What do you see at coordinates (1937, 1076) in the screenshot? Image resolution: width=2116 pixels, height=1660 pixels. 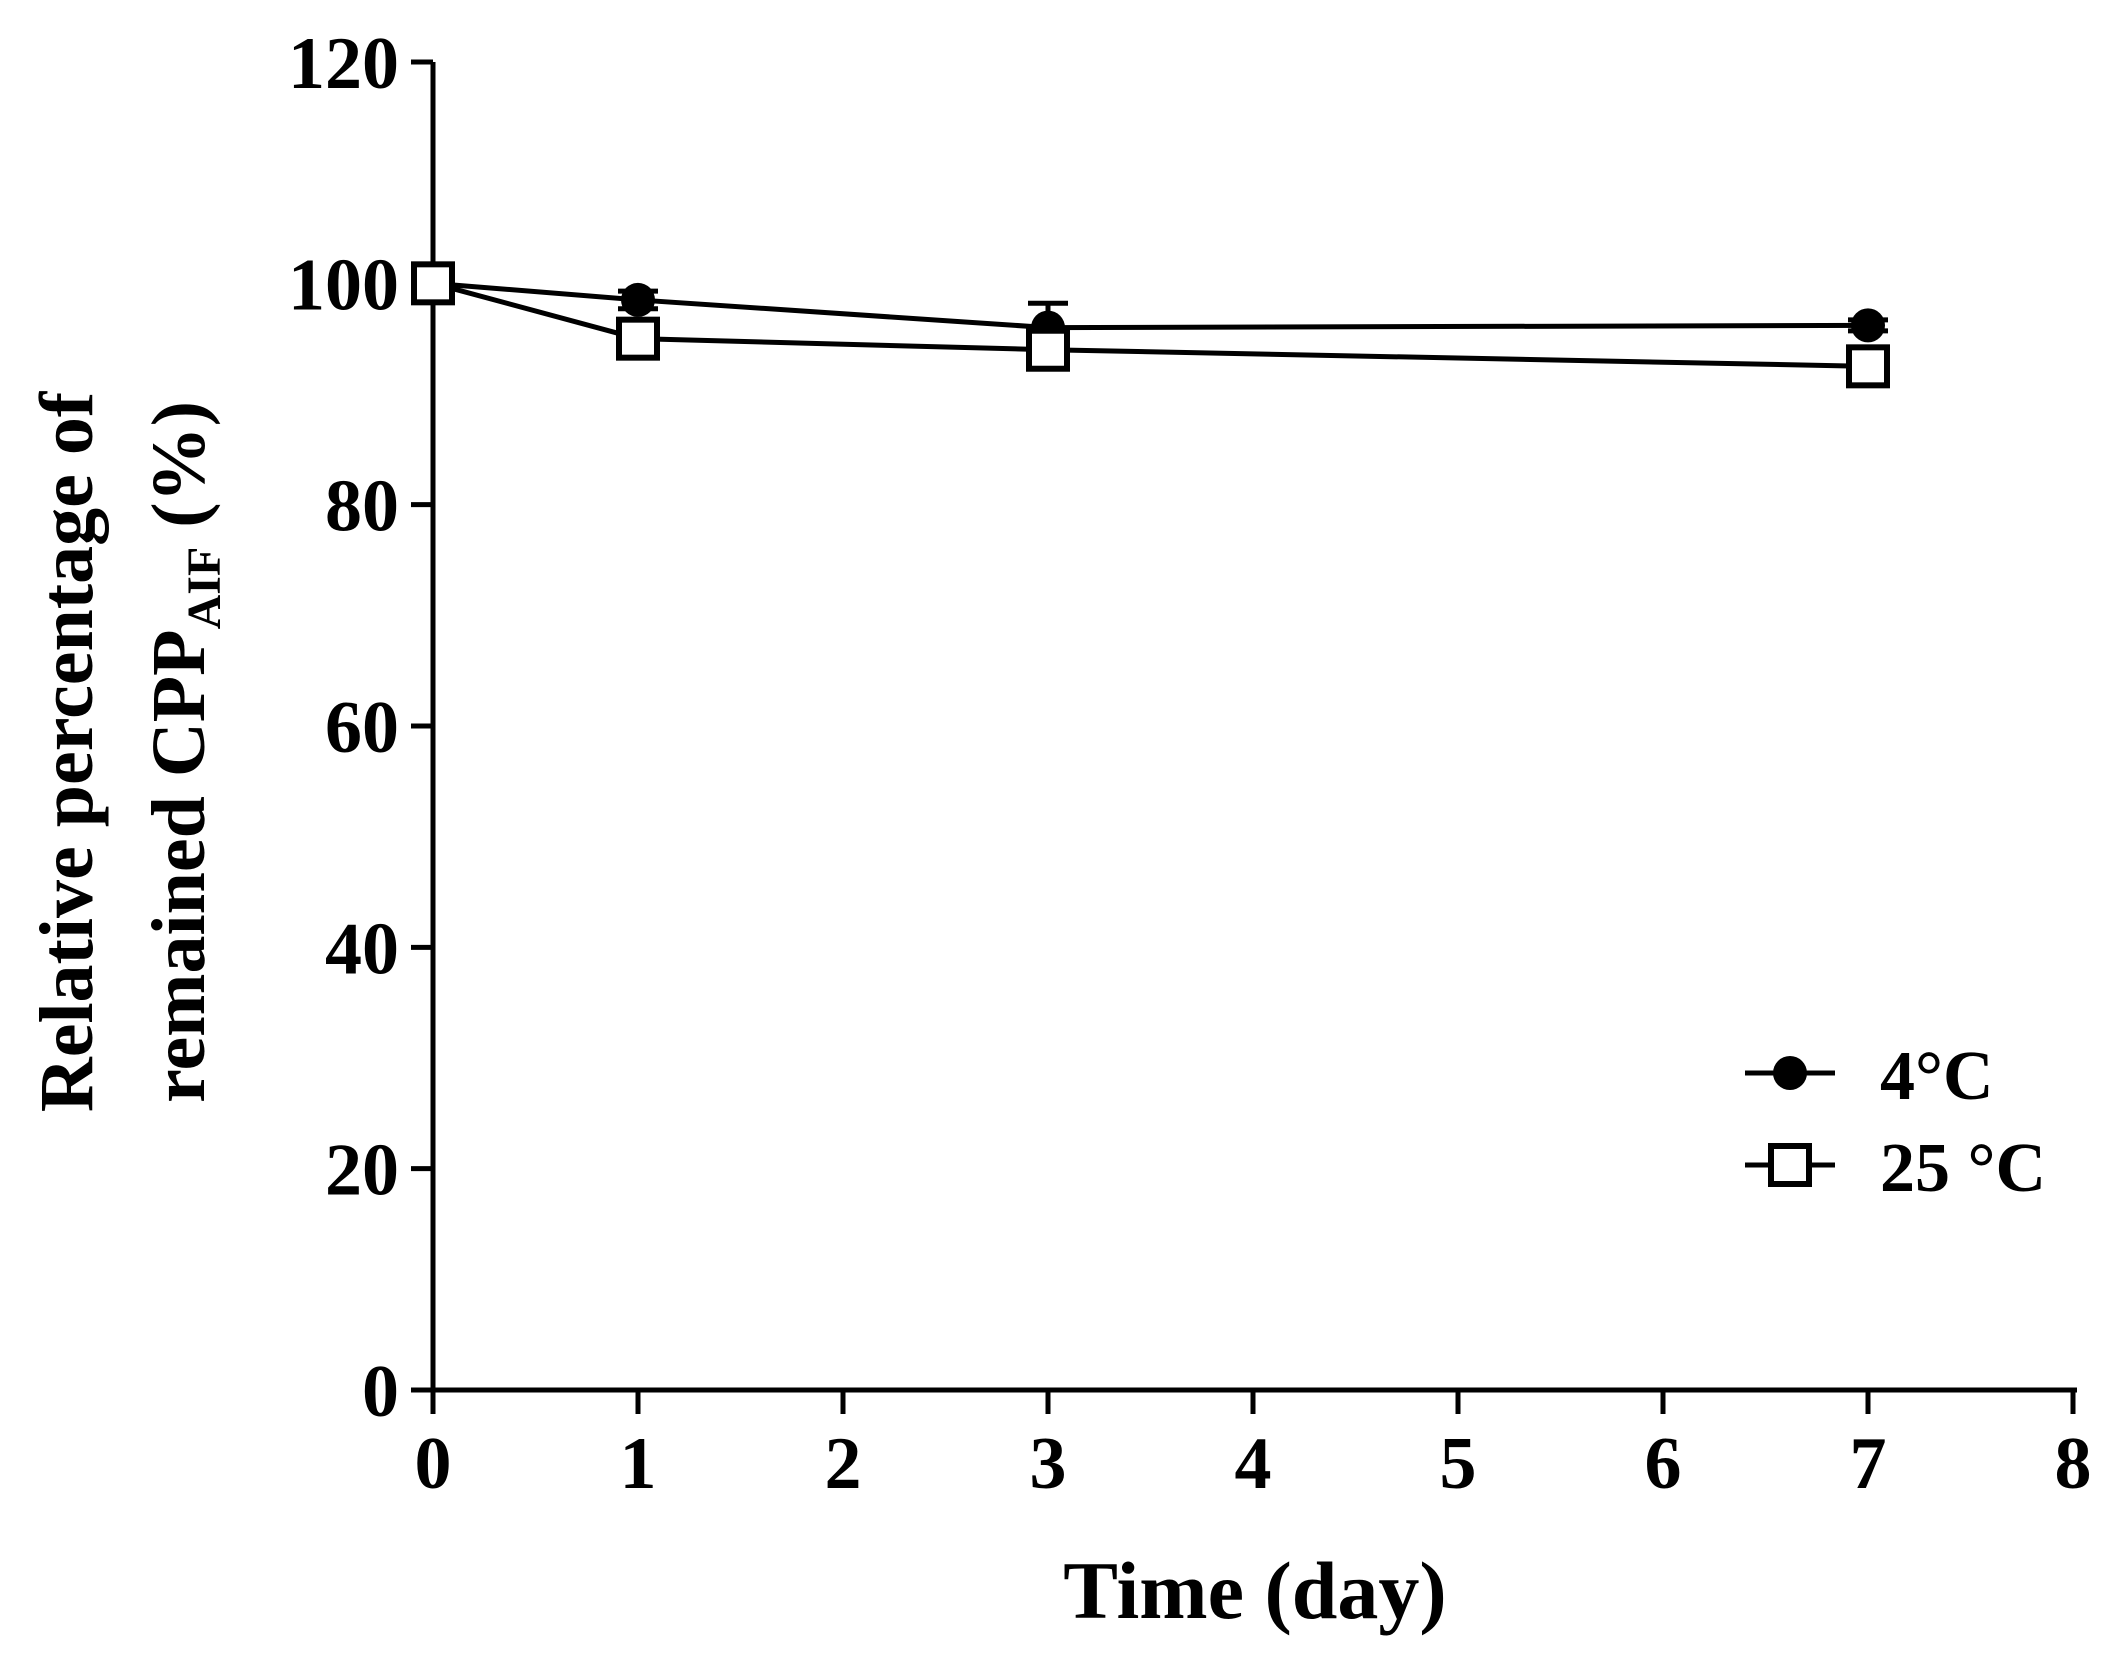 I see `legend-label-4c: 4°C` at bounding box center [1937, 1076].